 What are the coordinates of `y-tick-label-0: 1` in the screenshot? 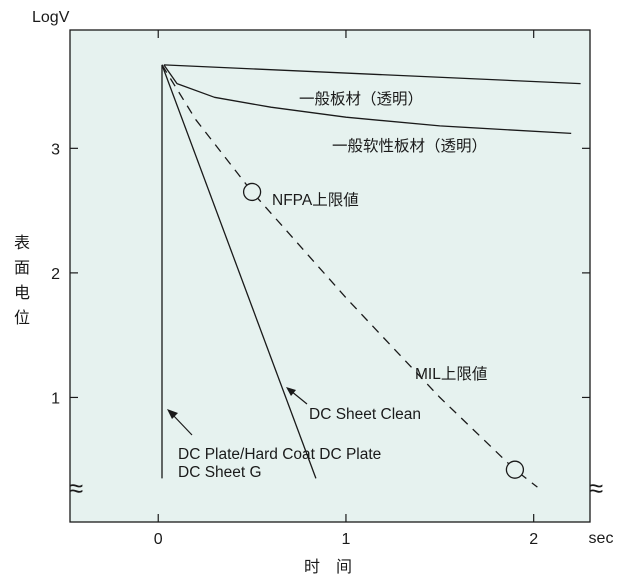 It's located at (55, 398).